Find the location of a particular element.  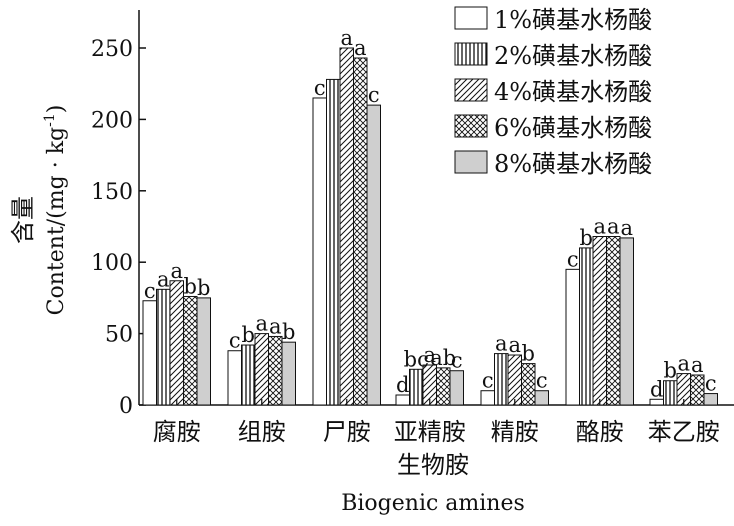

y-axis-title-en: Content/(mg · kg-1) is located at coordinates (55, 210).